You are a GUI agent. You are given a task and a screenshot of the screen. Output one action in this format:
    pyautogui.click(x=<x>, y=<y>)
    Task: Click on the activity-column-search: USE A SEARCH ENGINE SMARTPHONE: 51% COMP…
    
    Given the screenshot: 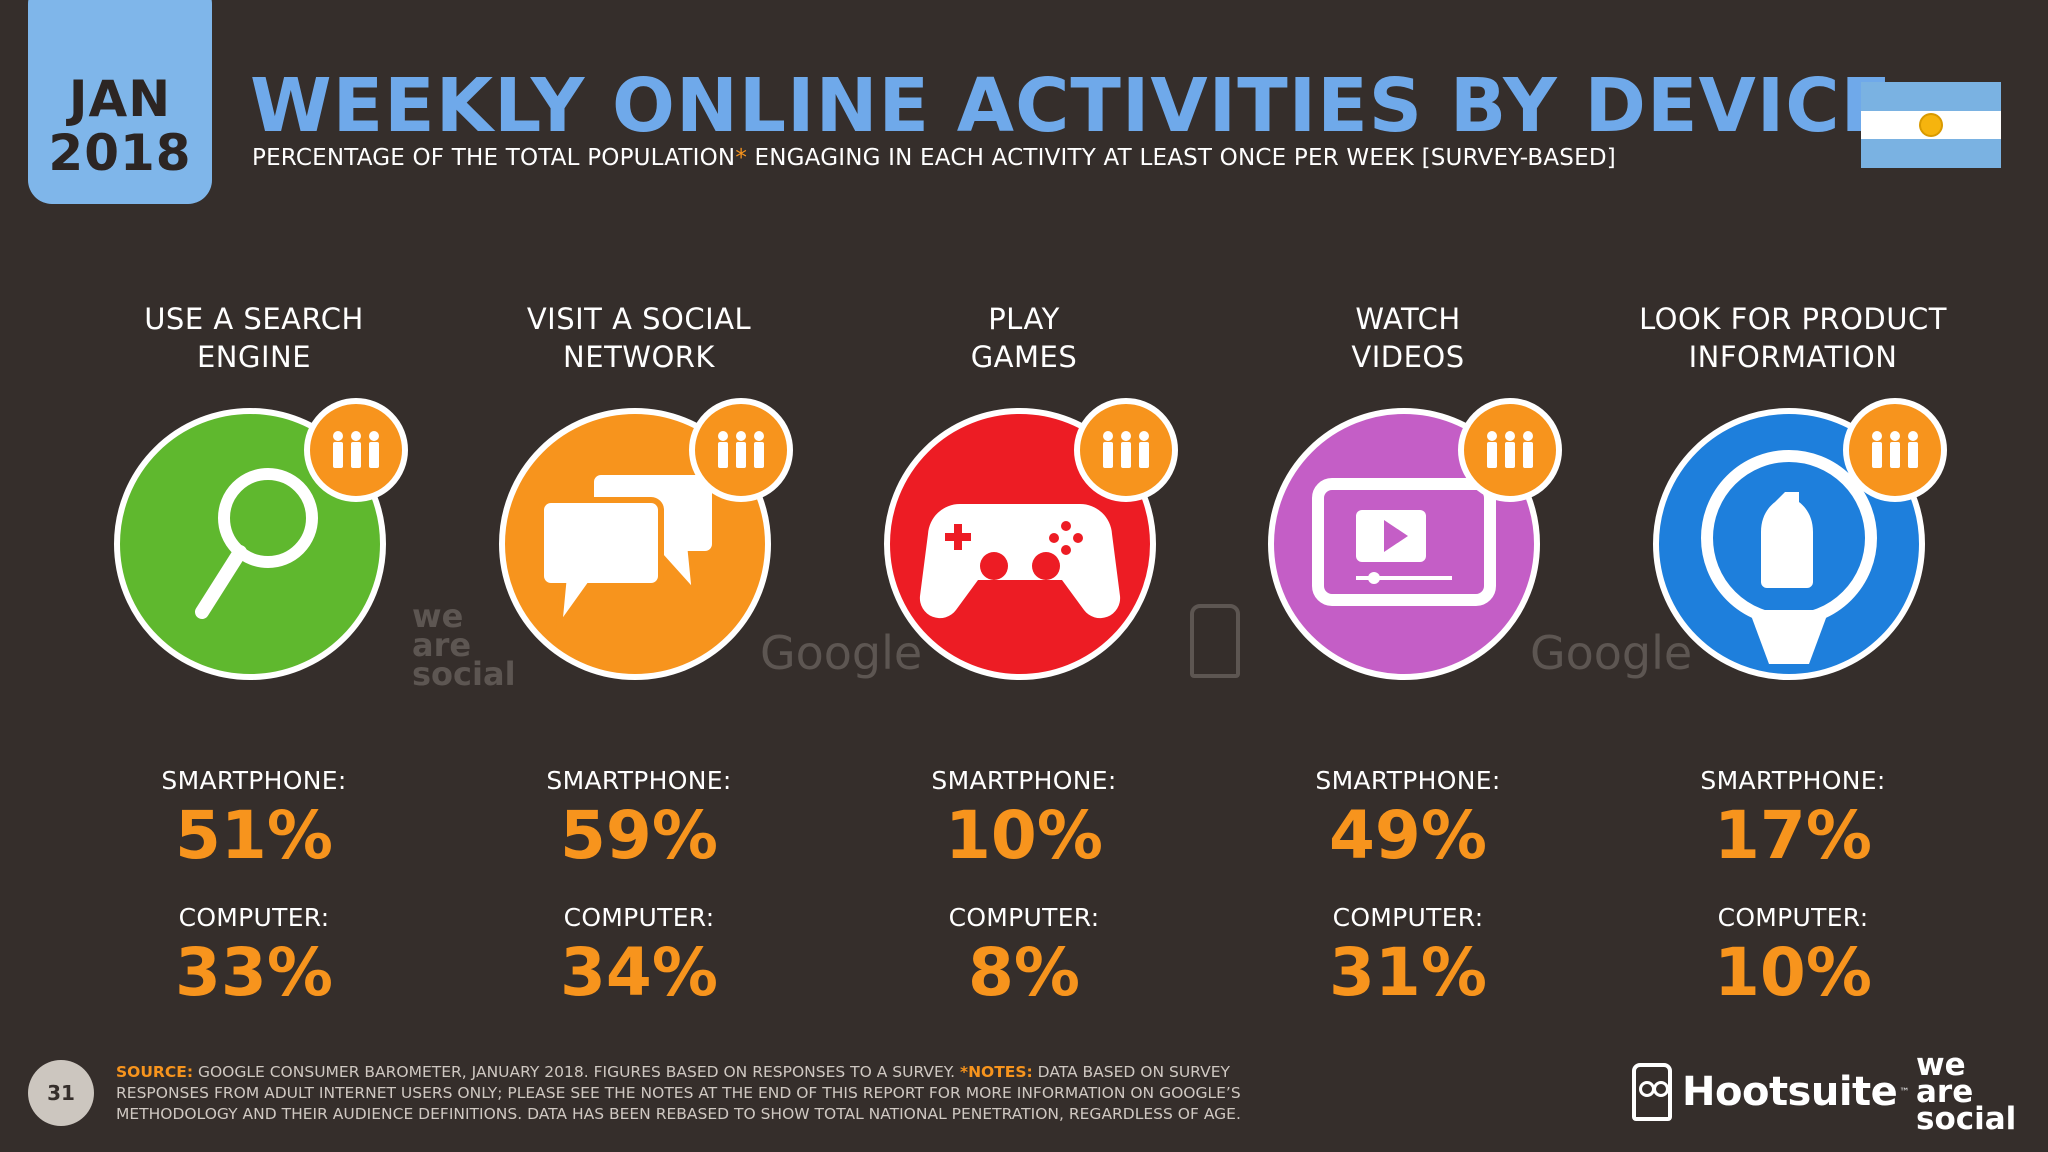 What is the action you would take?
    pyautogui.click(x=254, y=655)
    